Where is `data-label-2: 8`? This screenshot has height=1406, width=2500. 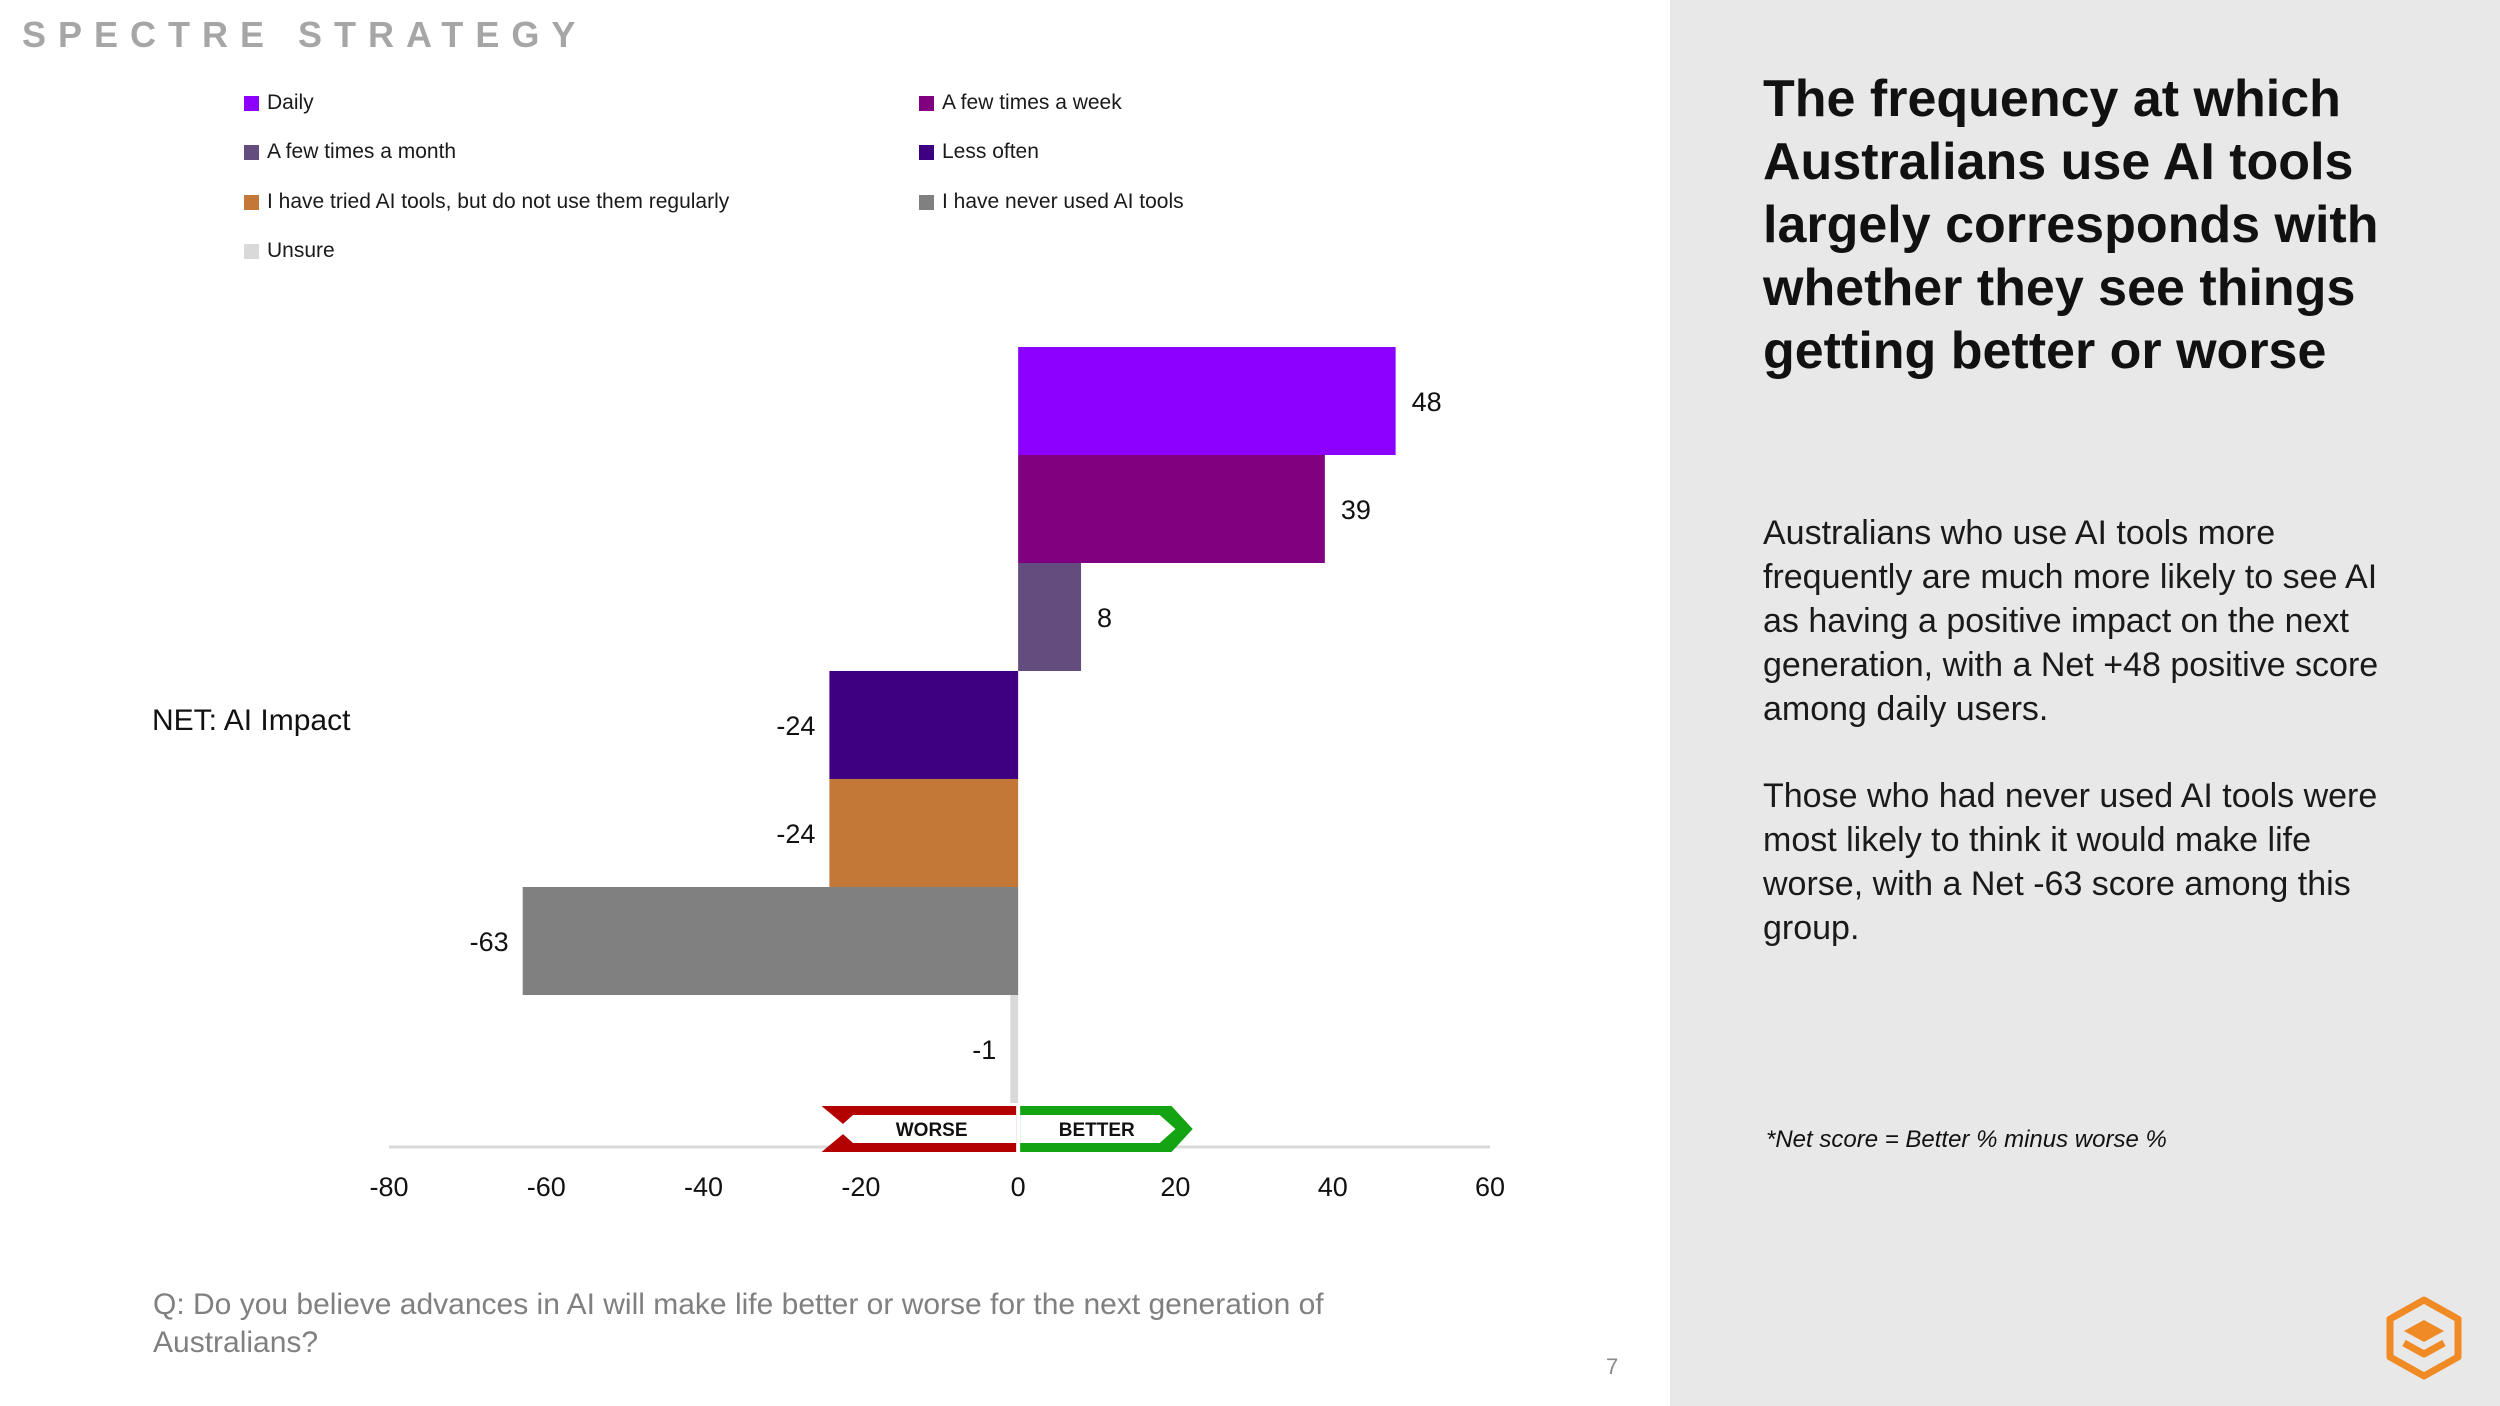
data-label-2: 8 is located at coordinates (1104, 618).